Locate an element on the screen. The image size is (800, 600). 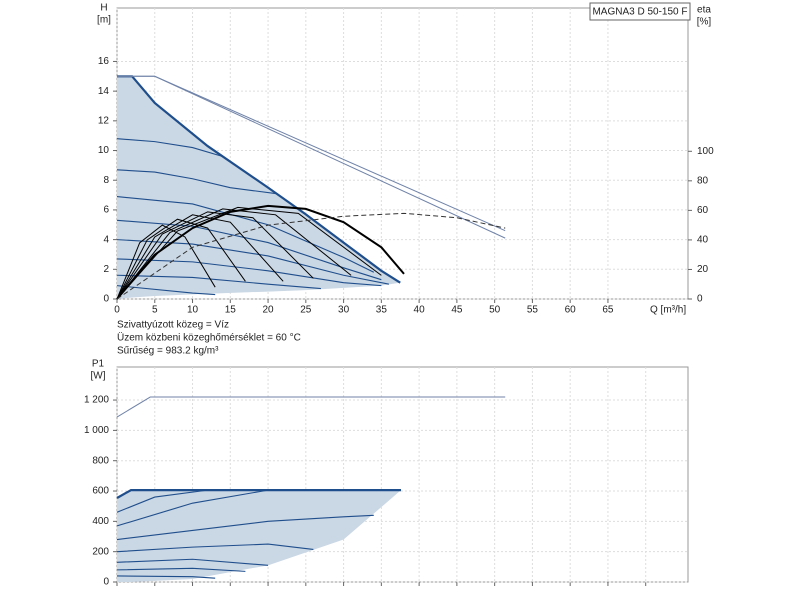
y2-unit: [%] is located at coordinates (704, 22).